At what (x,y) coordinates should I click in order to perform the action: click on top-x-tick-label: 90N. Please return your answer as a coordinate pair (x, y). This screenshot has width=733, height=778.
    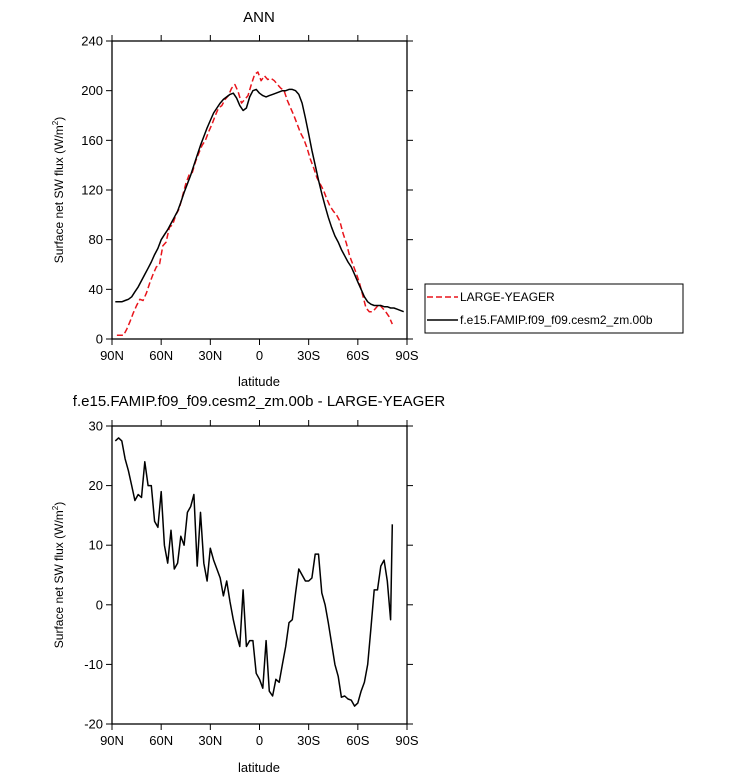
    Looking at the image, I should click on (112, 355).